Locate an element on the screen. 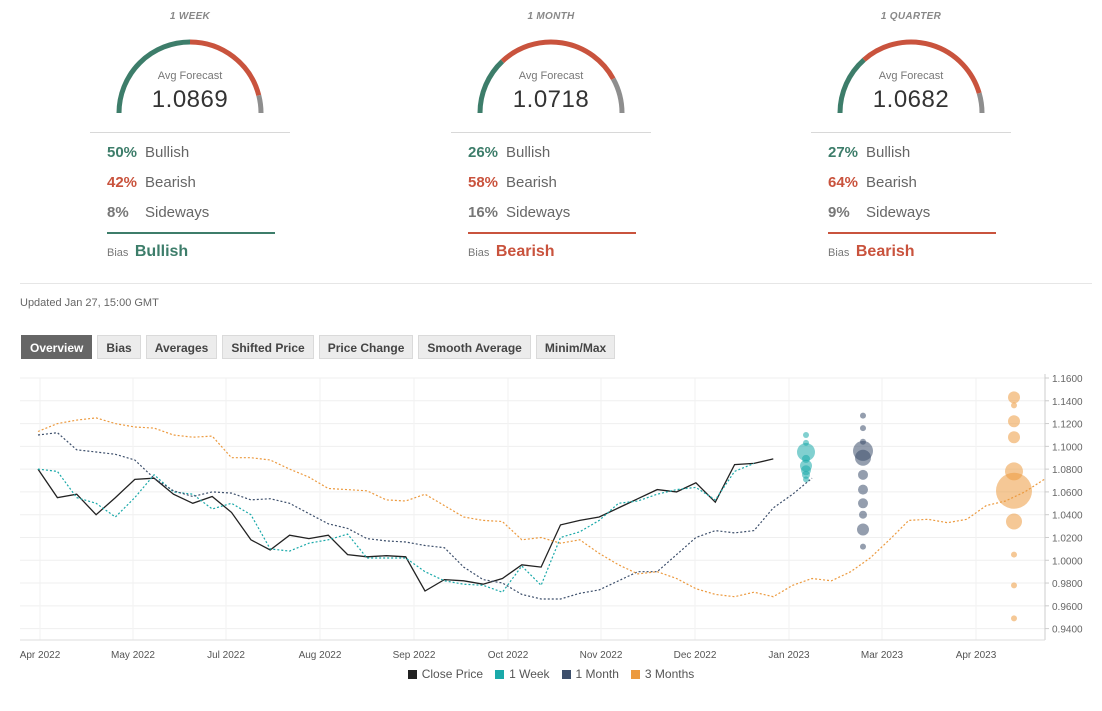  tab-minim-max: Minim/Max is located at coordinates (575, 347).